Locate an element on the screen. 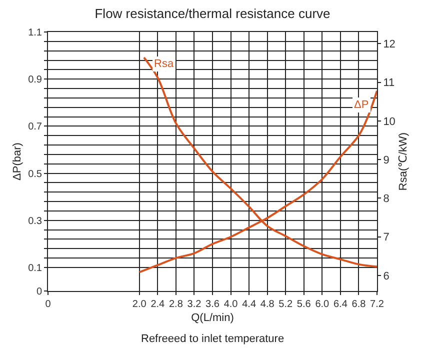  series-label: Rsa is located at coordinates (164, 64).